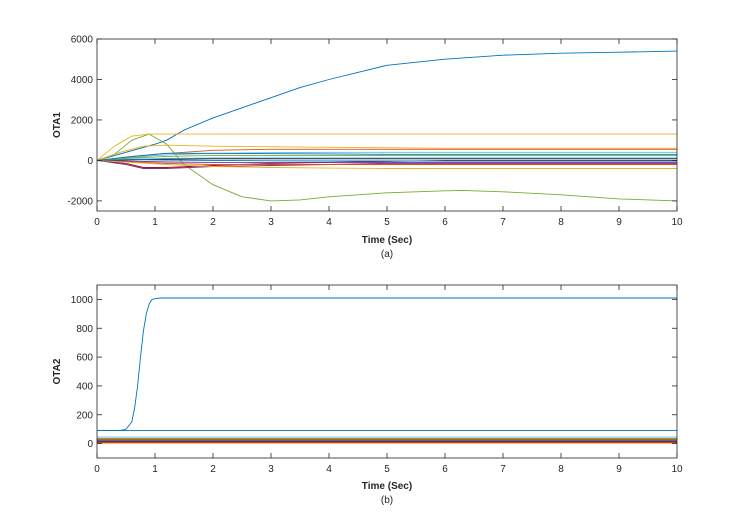 The height and width of the screenshot is (526, 747). I want to click on y-tick-label: 200, so click(84, 415).